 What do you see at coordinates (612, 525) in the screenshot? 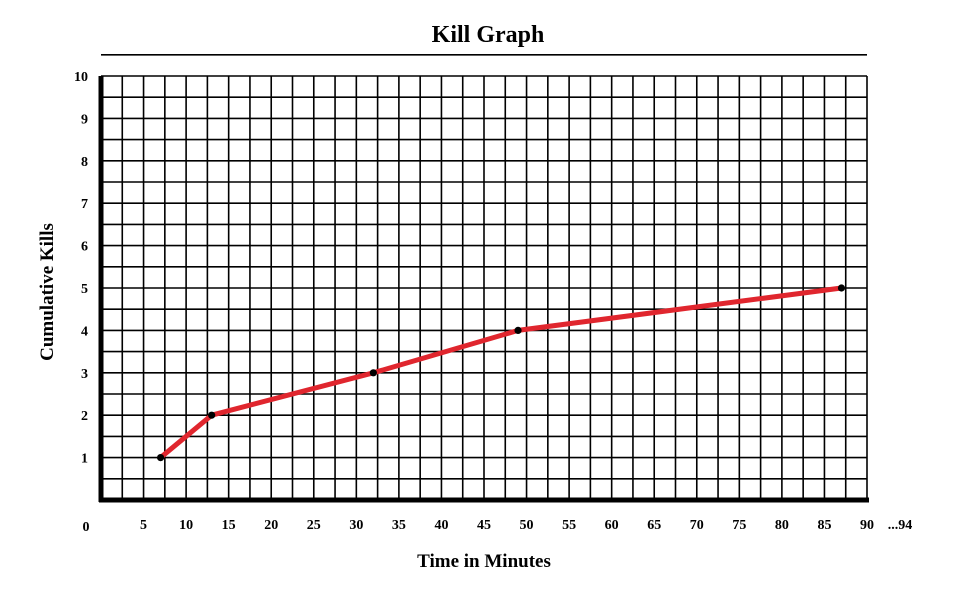
I see `x-tick-label: 60` at bounding box center [612, 525].